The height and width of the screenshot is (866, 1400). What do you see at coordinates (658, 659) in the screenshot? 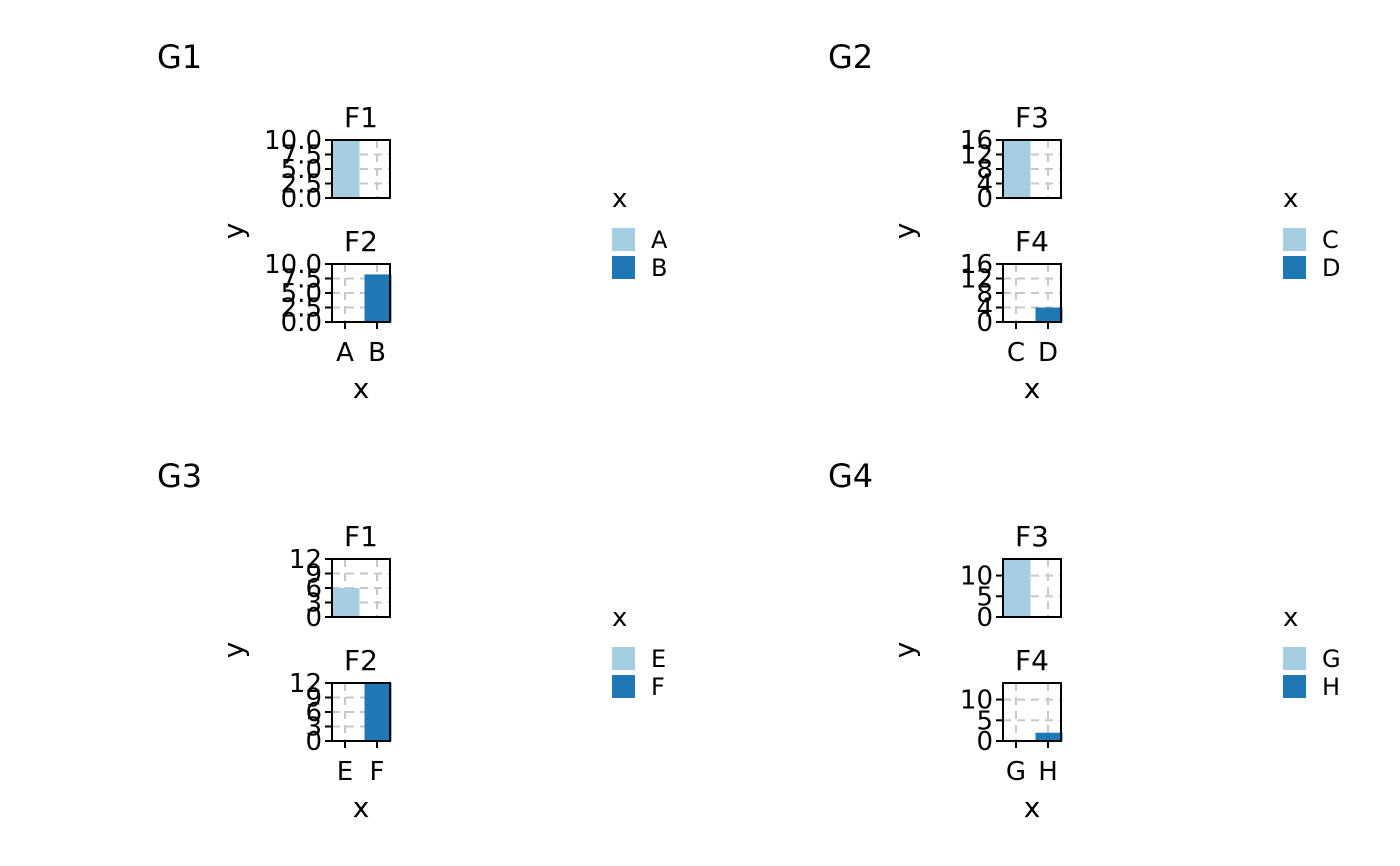
I see `legend-label: E` at bounding box center [658, 659].